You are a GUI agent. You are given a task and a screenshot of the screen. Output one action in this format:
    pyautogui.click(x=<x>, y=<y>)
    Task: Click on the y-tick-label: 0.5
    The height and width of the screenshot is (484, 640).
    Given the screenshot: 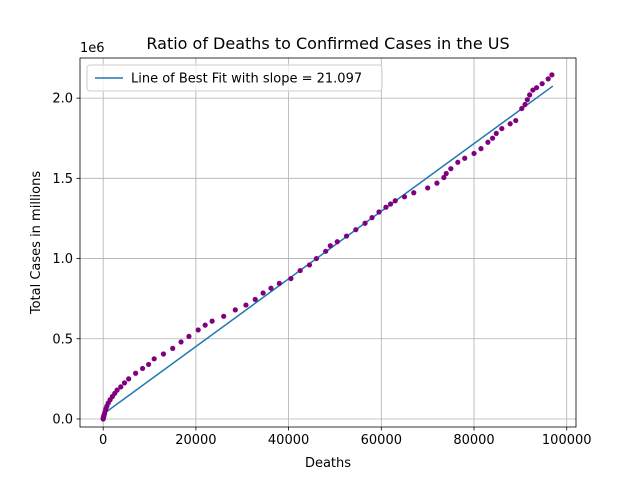 What is the action you would take?
    pyautogui.click(x=62, y=339)
    